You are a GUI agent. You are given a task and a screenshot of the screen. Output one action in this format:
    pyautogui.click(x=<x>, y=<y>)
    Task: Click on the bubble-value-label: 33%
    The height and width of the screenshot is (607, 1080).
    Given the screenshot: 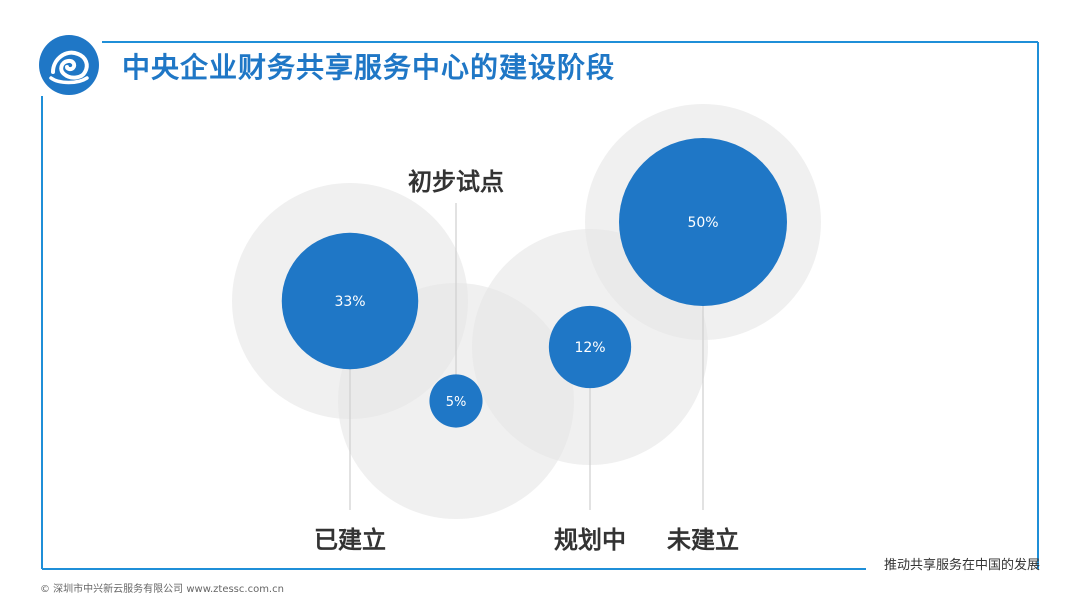 What is the action you would take?
    pyautogui.click(x=349, y=302)
    